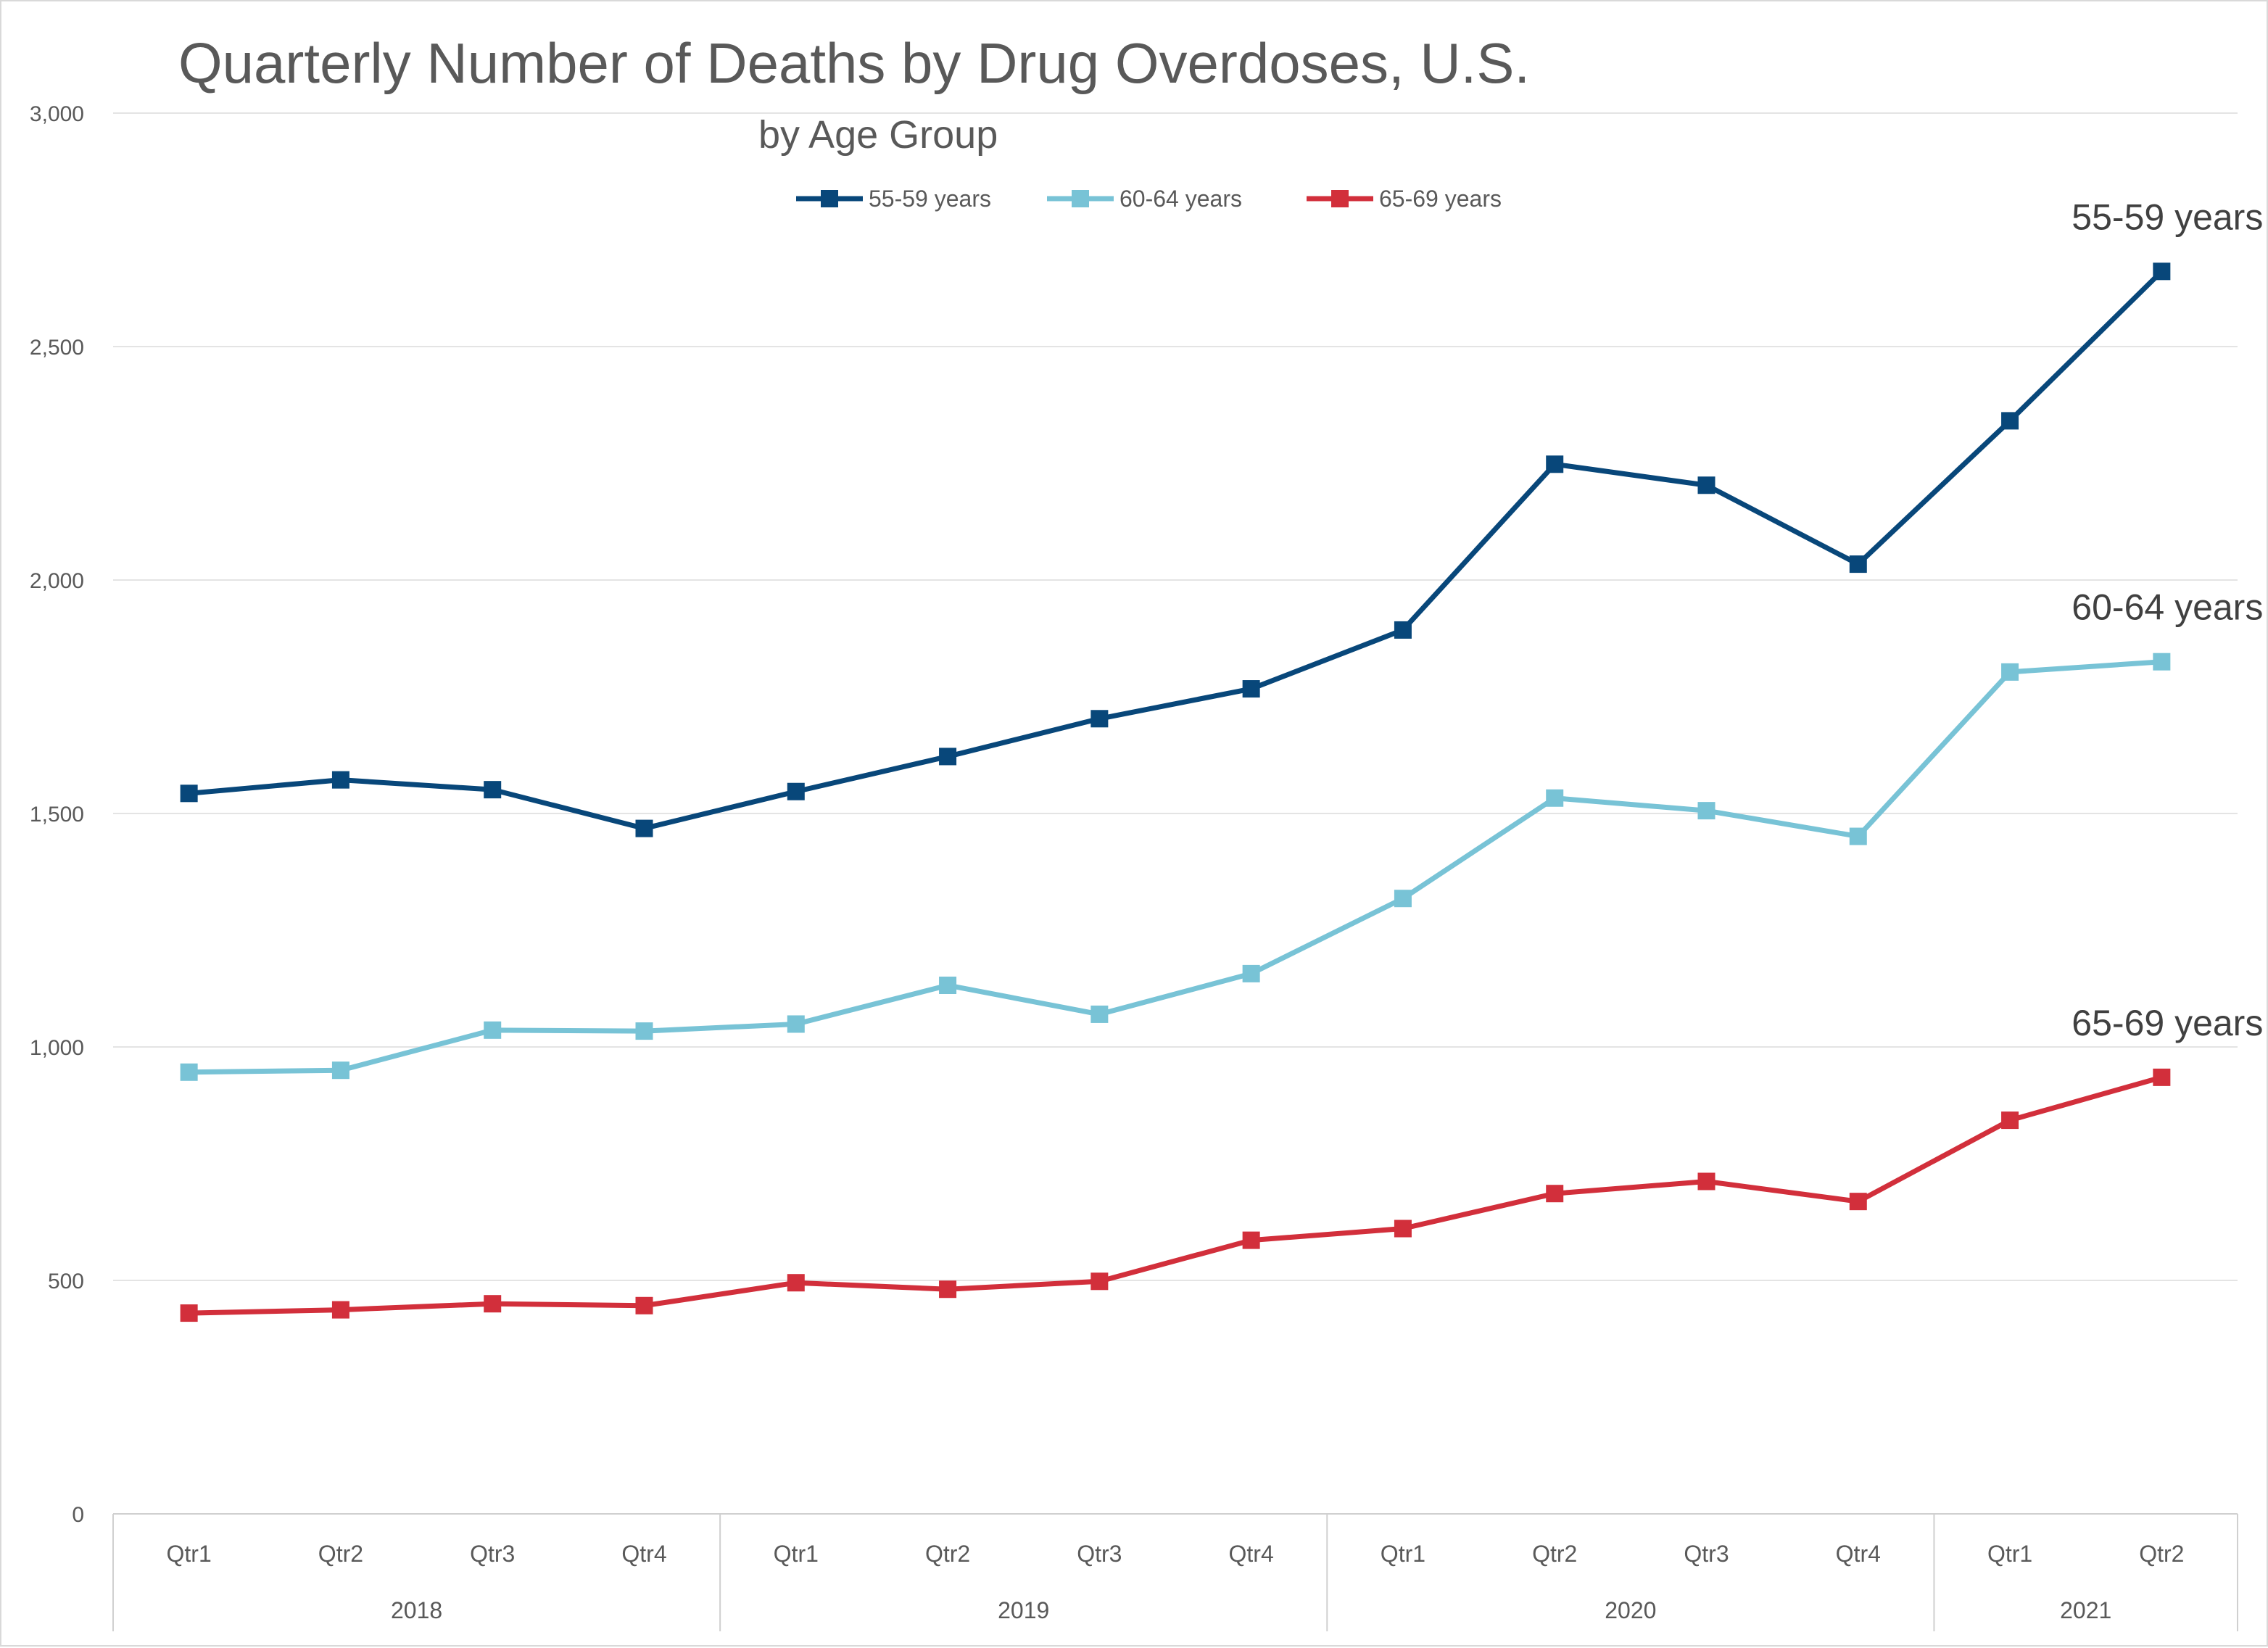 The height and width of the screenshot is (1648, 2268). Describe the element at coordinates (2167, 216) in the screenshot. I see `series-end-label: 55-59 years` at that location.